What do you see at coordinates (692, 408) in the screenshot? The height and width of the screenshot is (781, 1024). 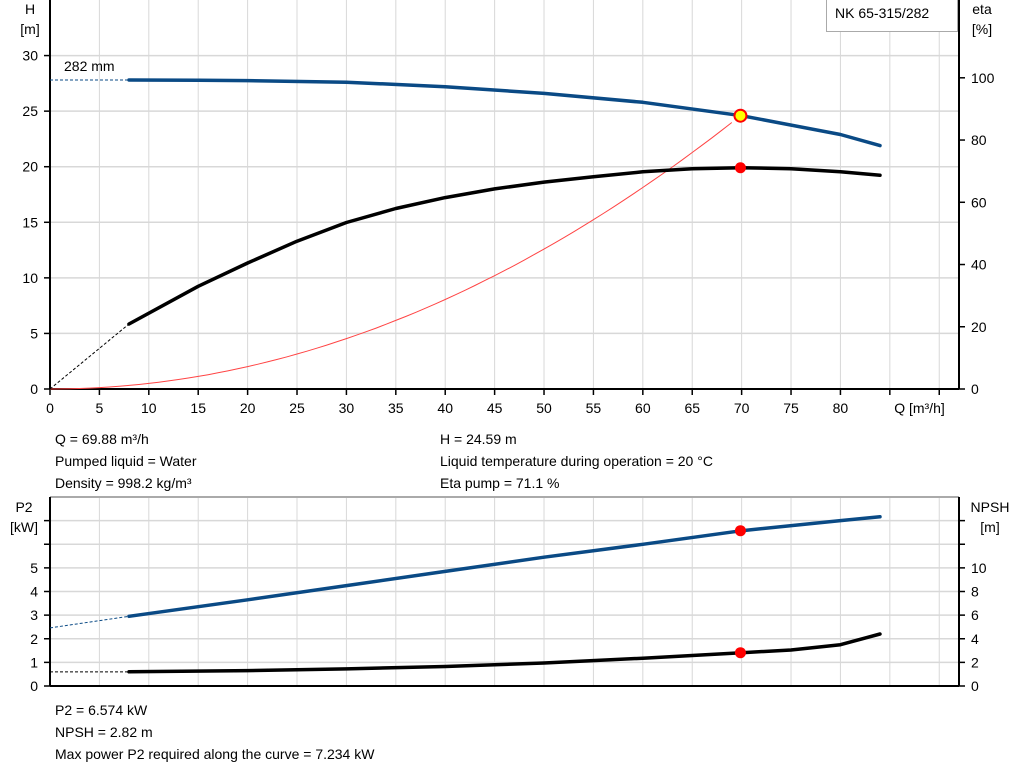 I see `x-tick-label: 65` at bounding box center [692, 408].